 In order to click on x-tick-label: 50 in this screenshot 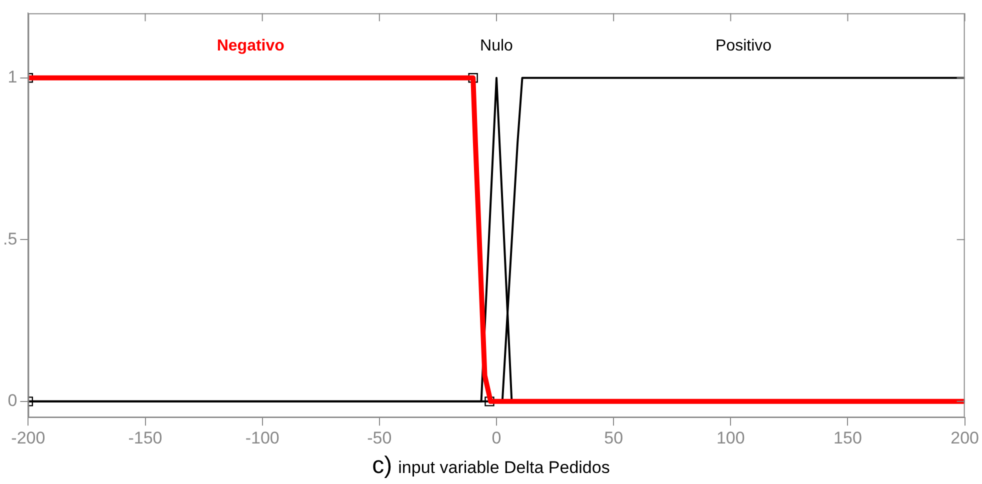, I will do `click(614, 438)`.